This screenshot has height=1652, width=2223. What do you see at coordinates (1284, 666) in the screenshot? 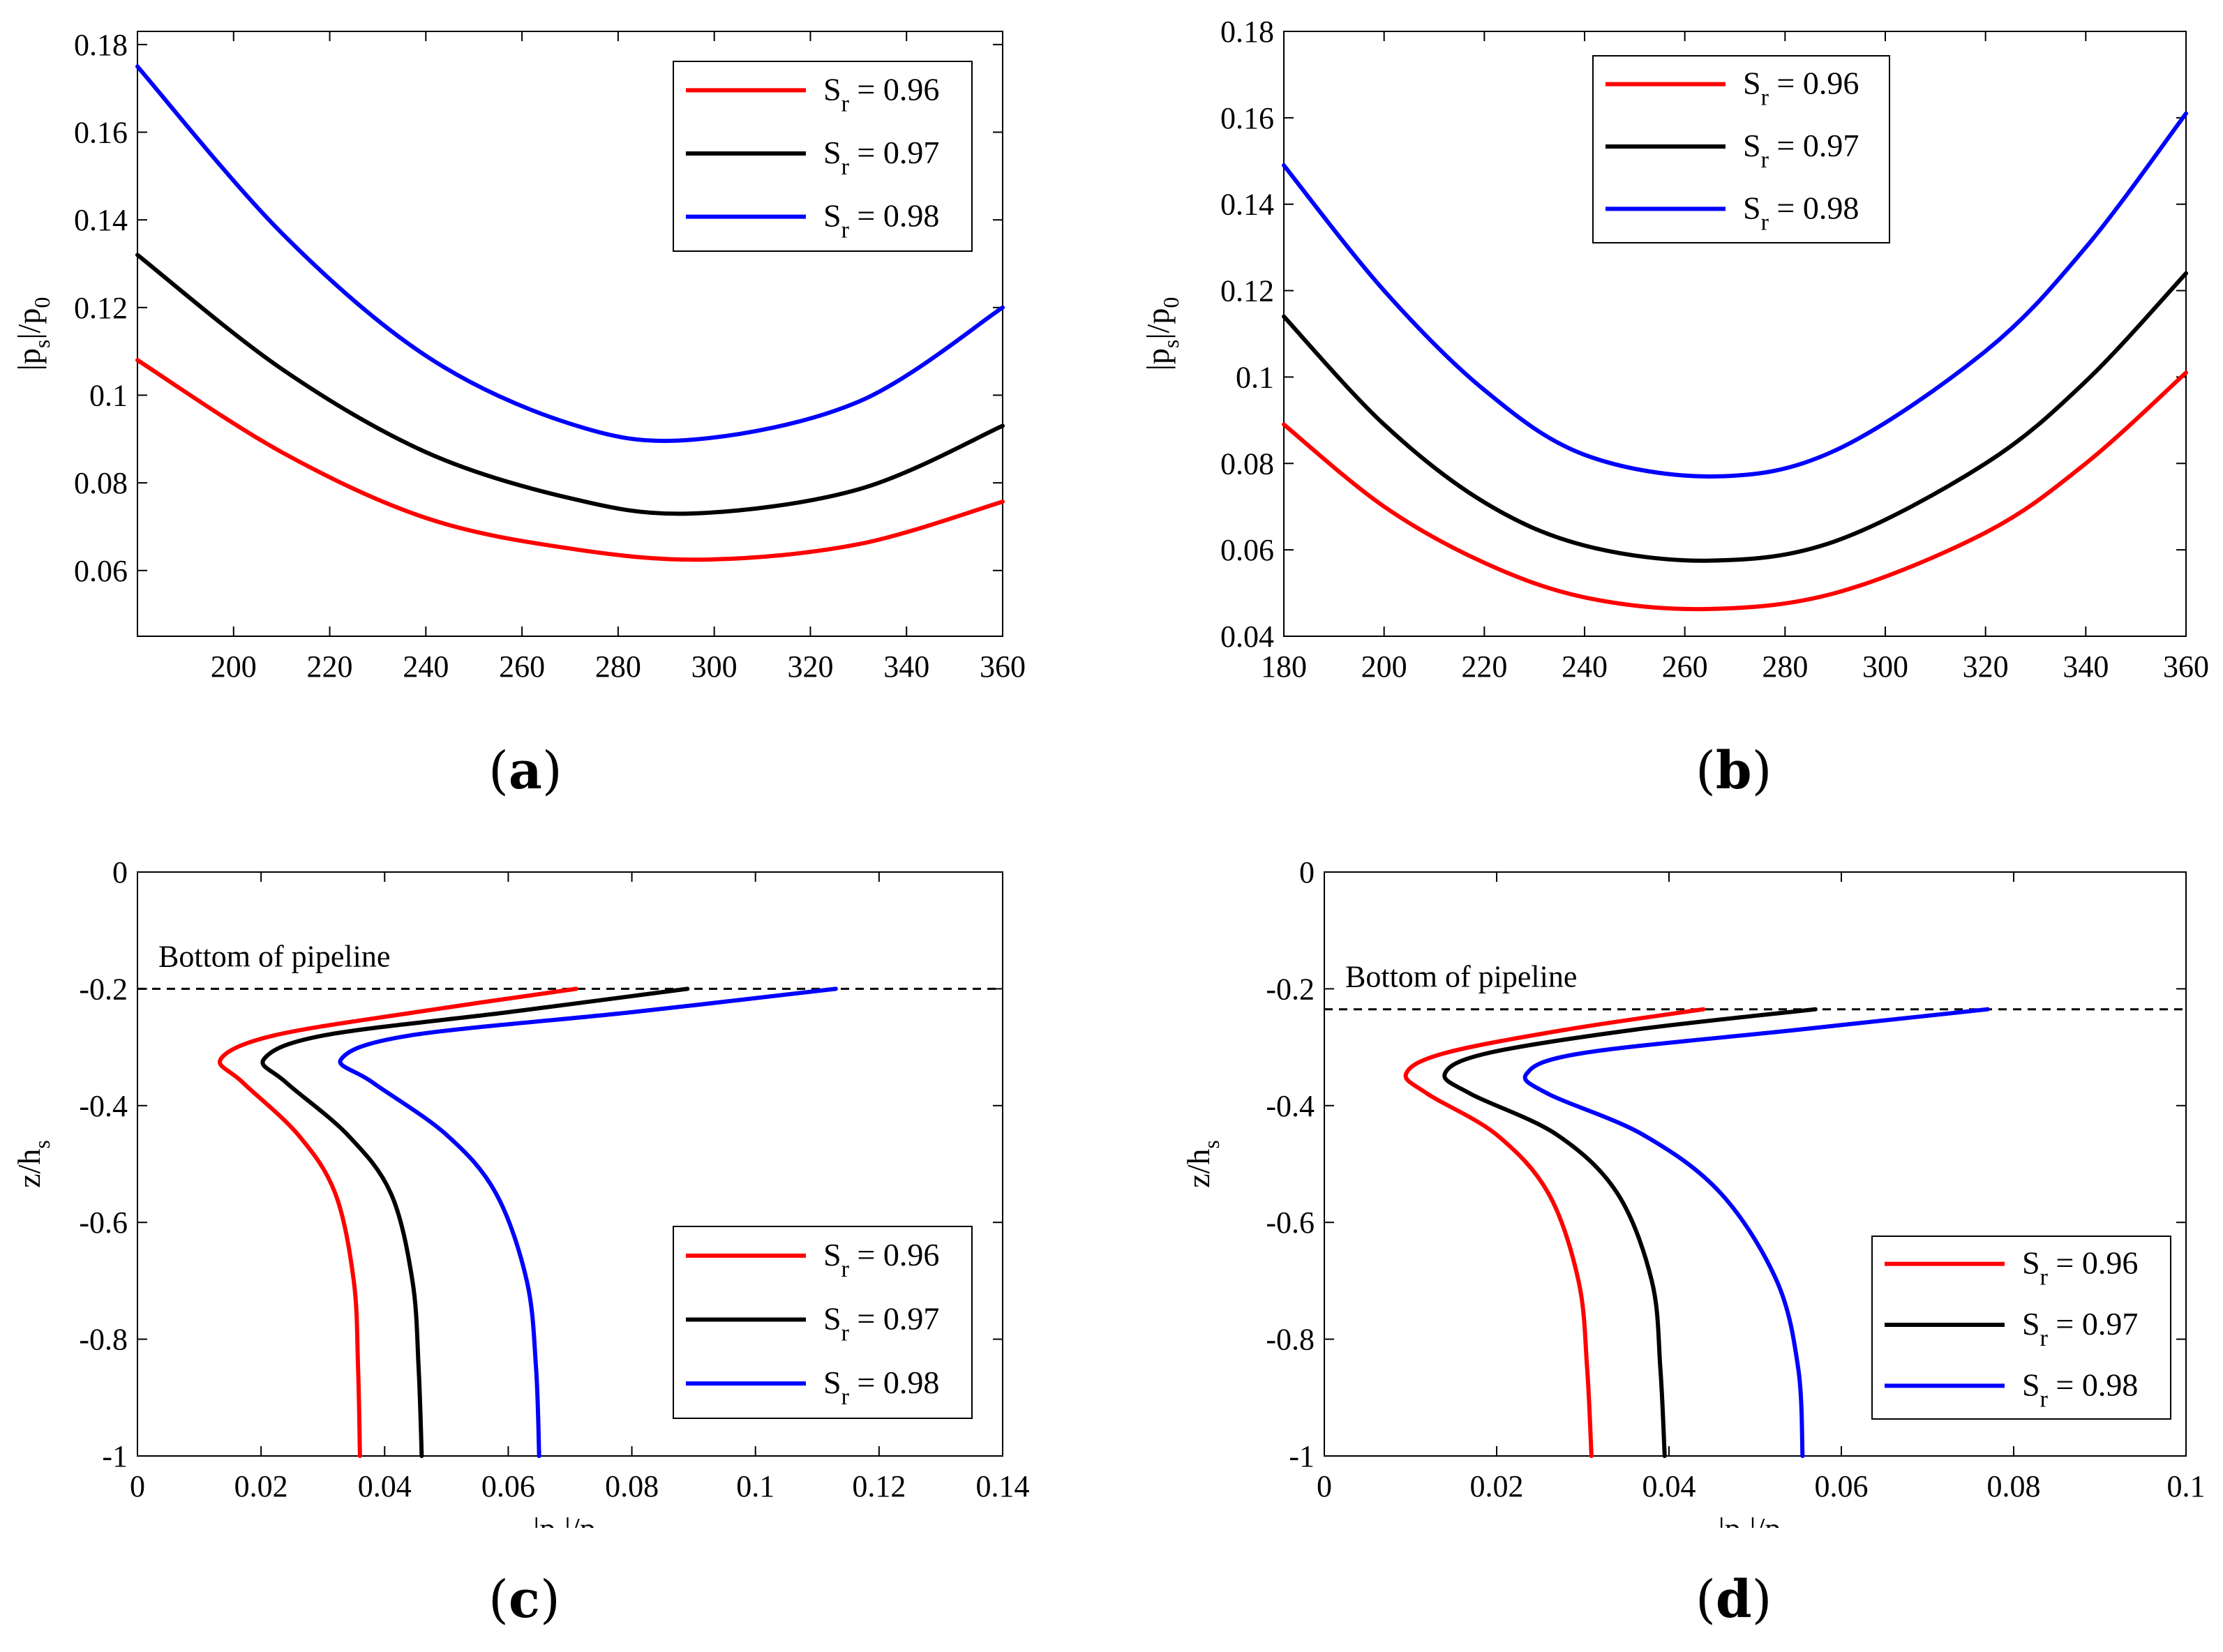
I see `x-tick-label: 180` at bounding box center [1284, 666].